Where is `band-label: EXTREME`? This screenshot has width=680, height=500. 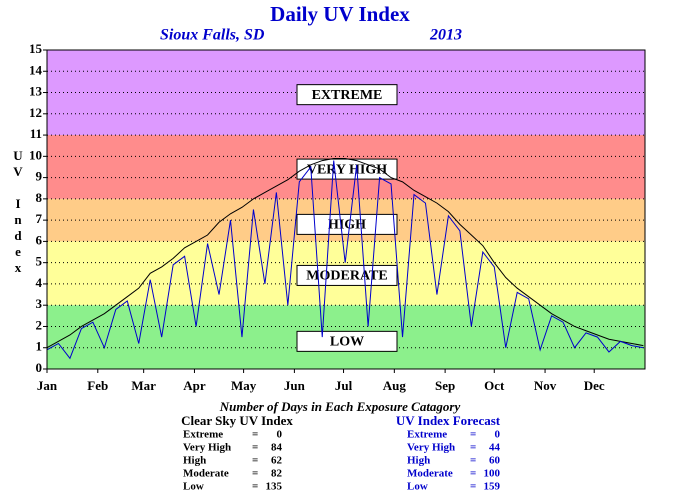
band-label: EXTREME is located at coordinates (347, 95).